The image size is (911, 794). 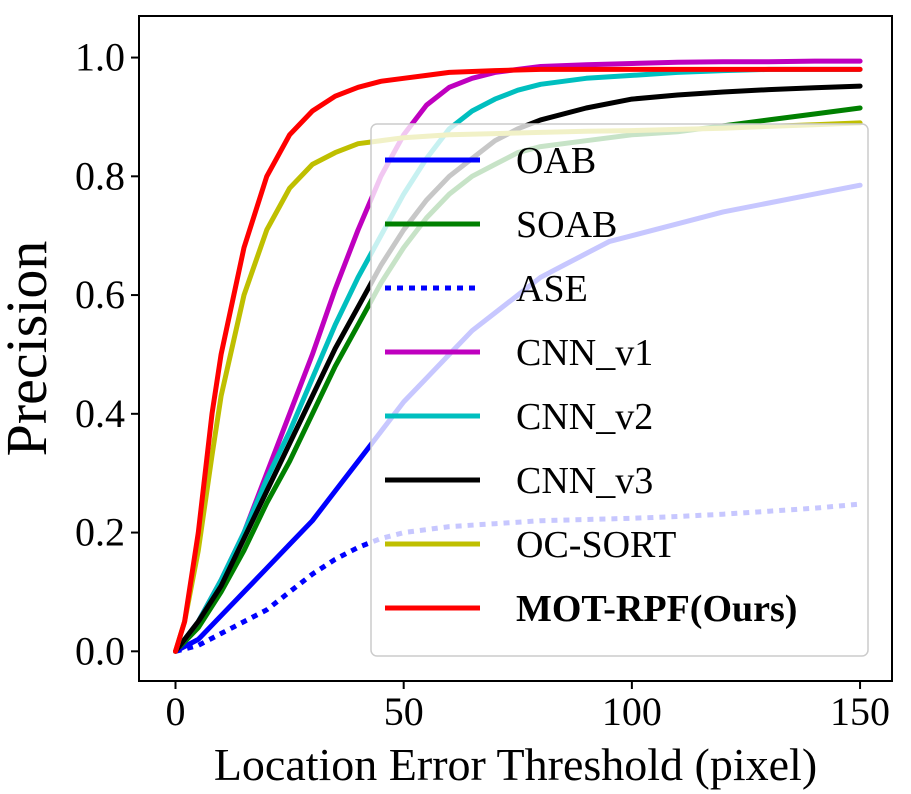 I want to click on legend-label: CNN_v1, so click(x=584, y=353).